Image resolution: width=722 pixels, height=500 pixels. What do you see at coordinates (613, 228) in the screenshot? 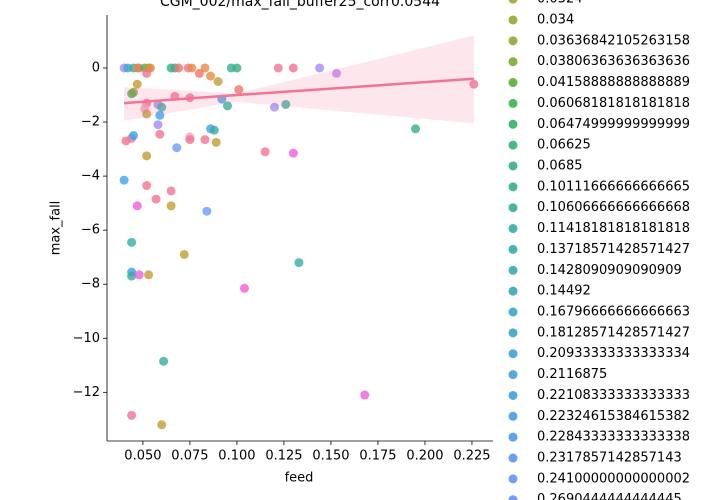
I see `legend-label: 0.11418181818181818` at bounding box center [613, 228].